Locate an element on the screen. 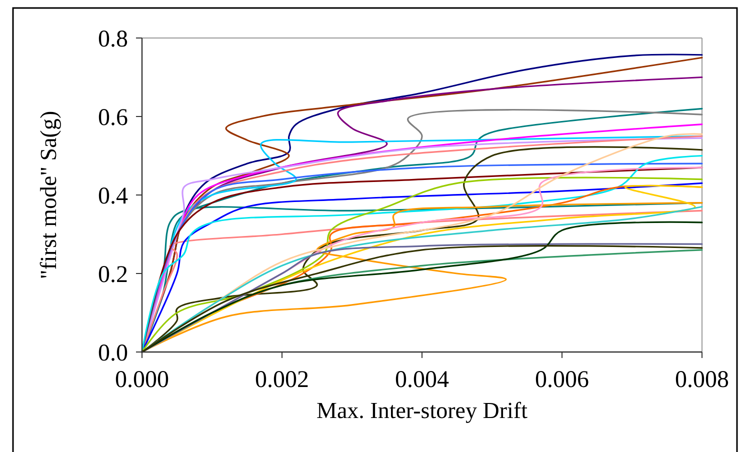 This screenshot has width=740, height=452. x-tick-label: 0.006 is located at coordinates (562, 380).